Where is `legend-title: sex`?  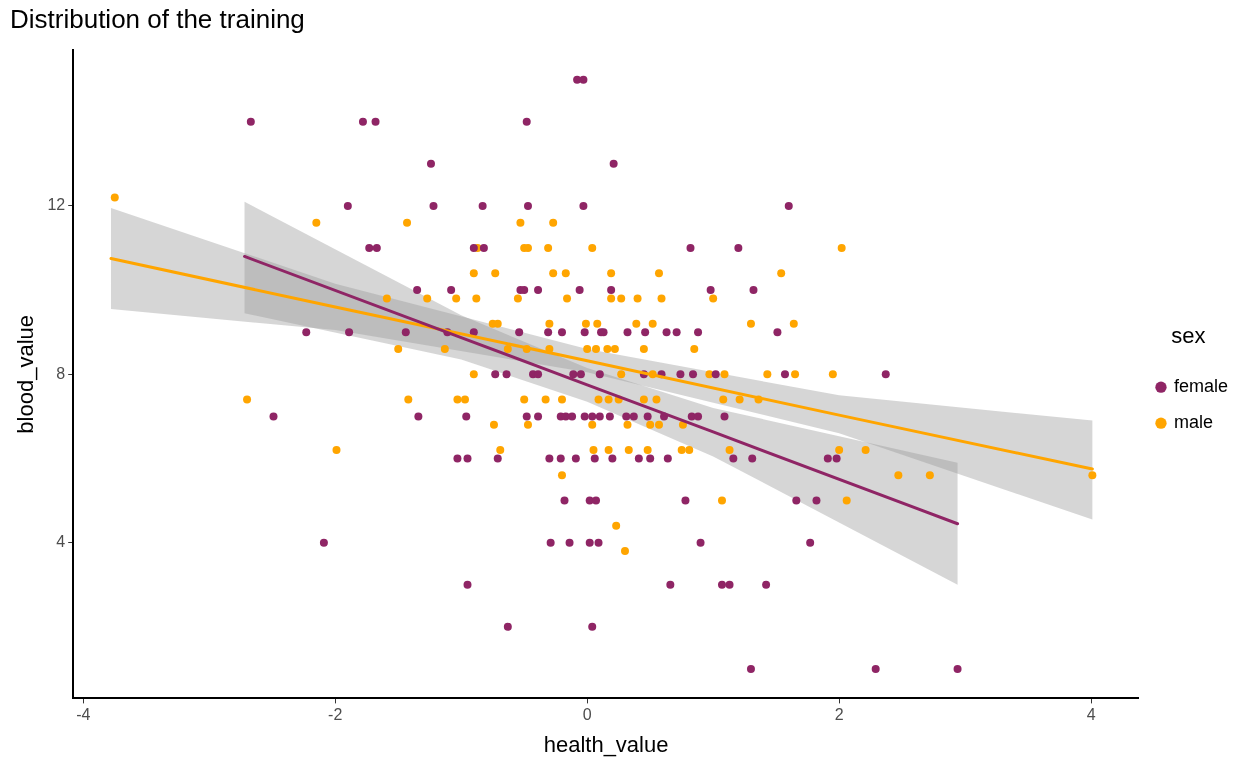
legend-title: sex is located at coordinates (1188, 335).